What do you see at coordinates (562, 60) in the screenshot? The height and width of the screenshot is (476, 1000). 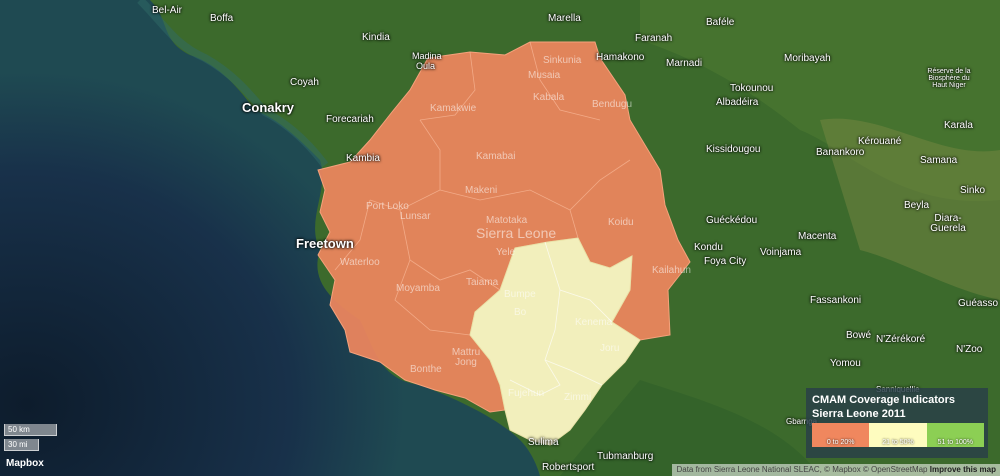 I see `place-label: Sinkunia` at bounding box center [562, 60].